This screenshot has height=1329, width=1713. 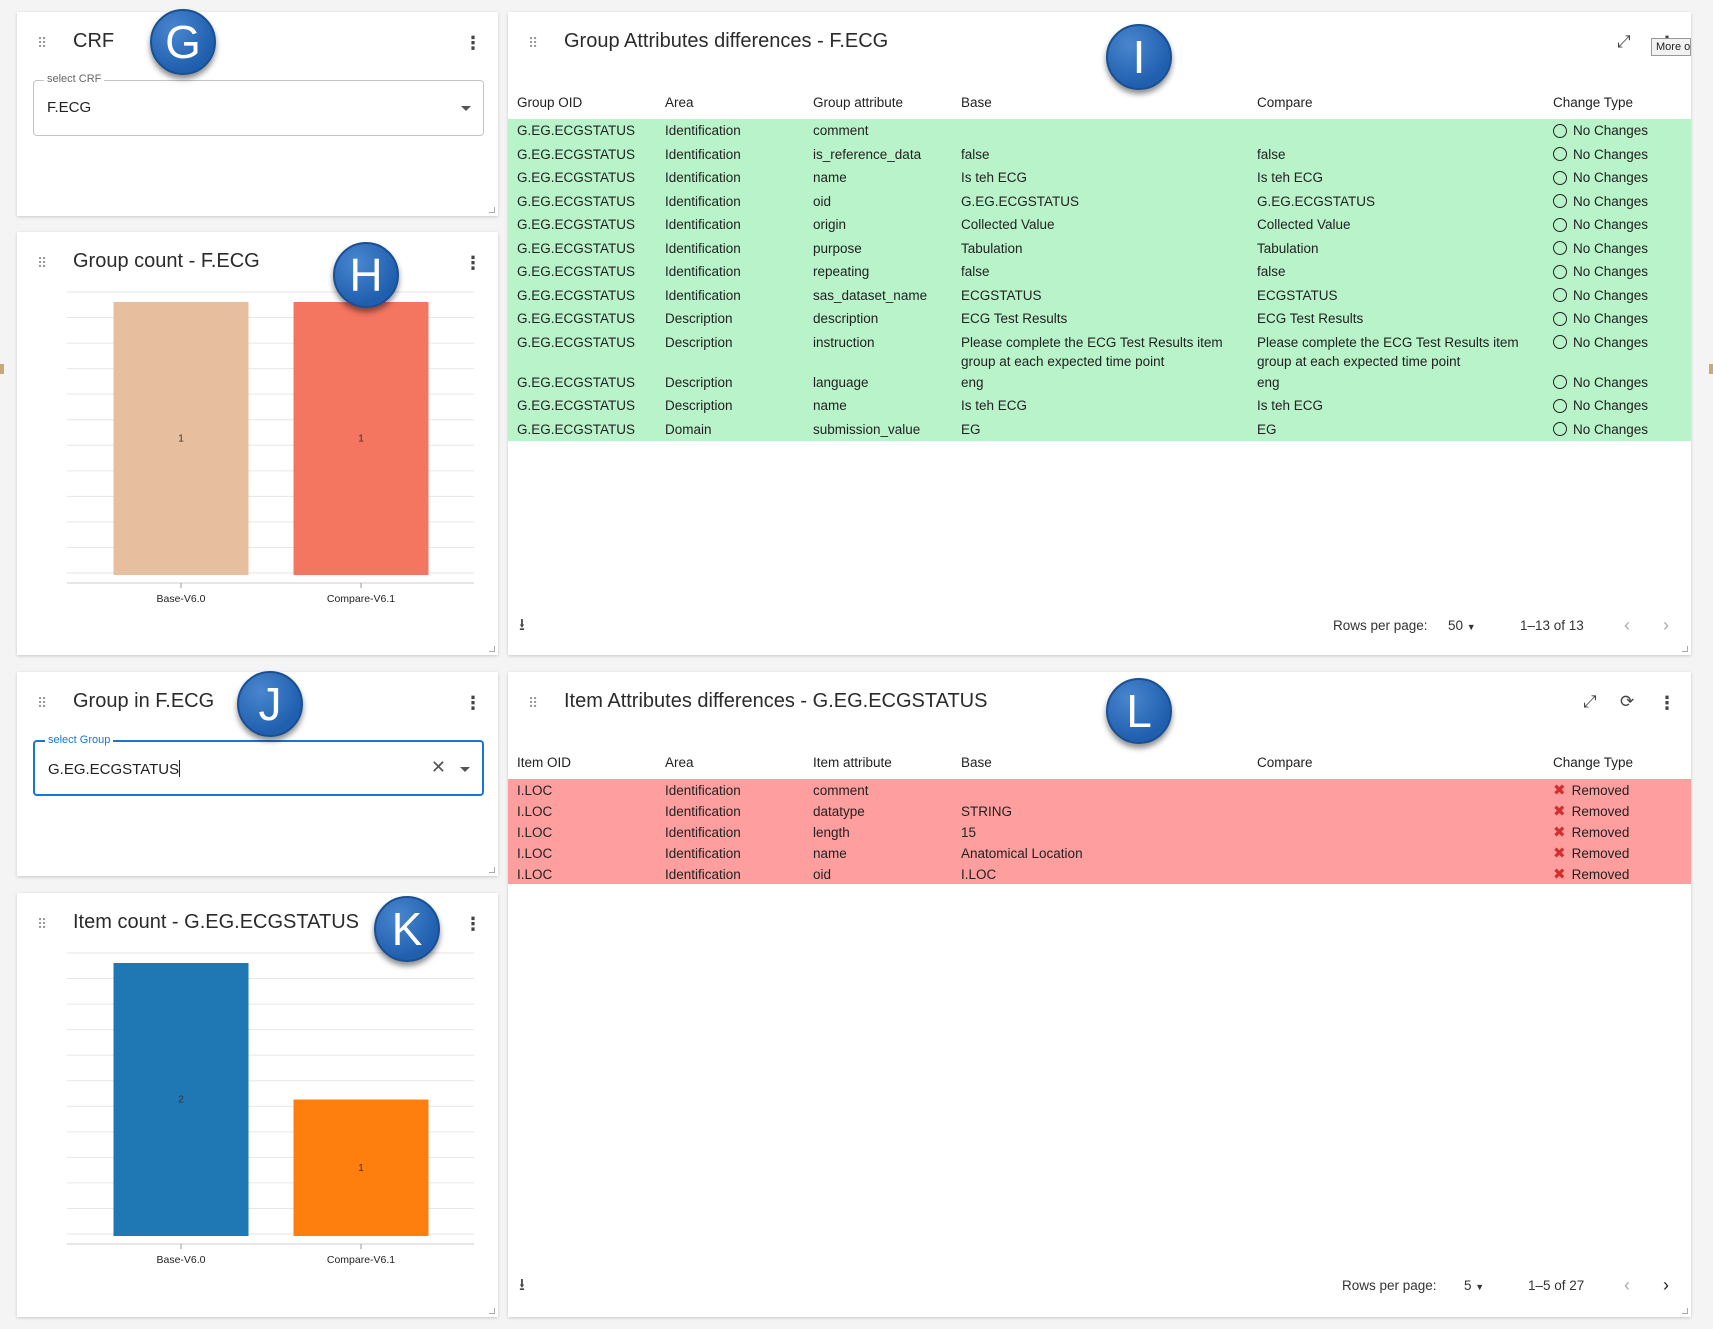 What do you see at coordinates (258, 765) in the screenshot?
I see `group-select: select Group G.EG.ECGSTATUS ✕` at bounding box center [258, 765].